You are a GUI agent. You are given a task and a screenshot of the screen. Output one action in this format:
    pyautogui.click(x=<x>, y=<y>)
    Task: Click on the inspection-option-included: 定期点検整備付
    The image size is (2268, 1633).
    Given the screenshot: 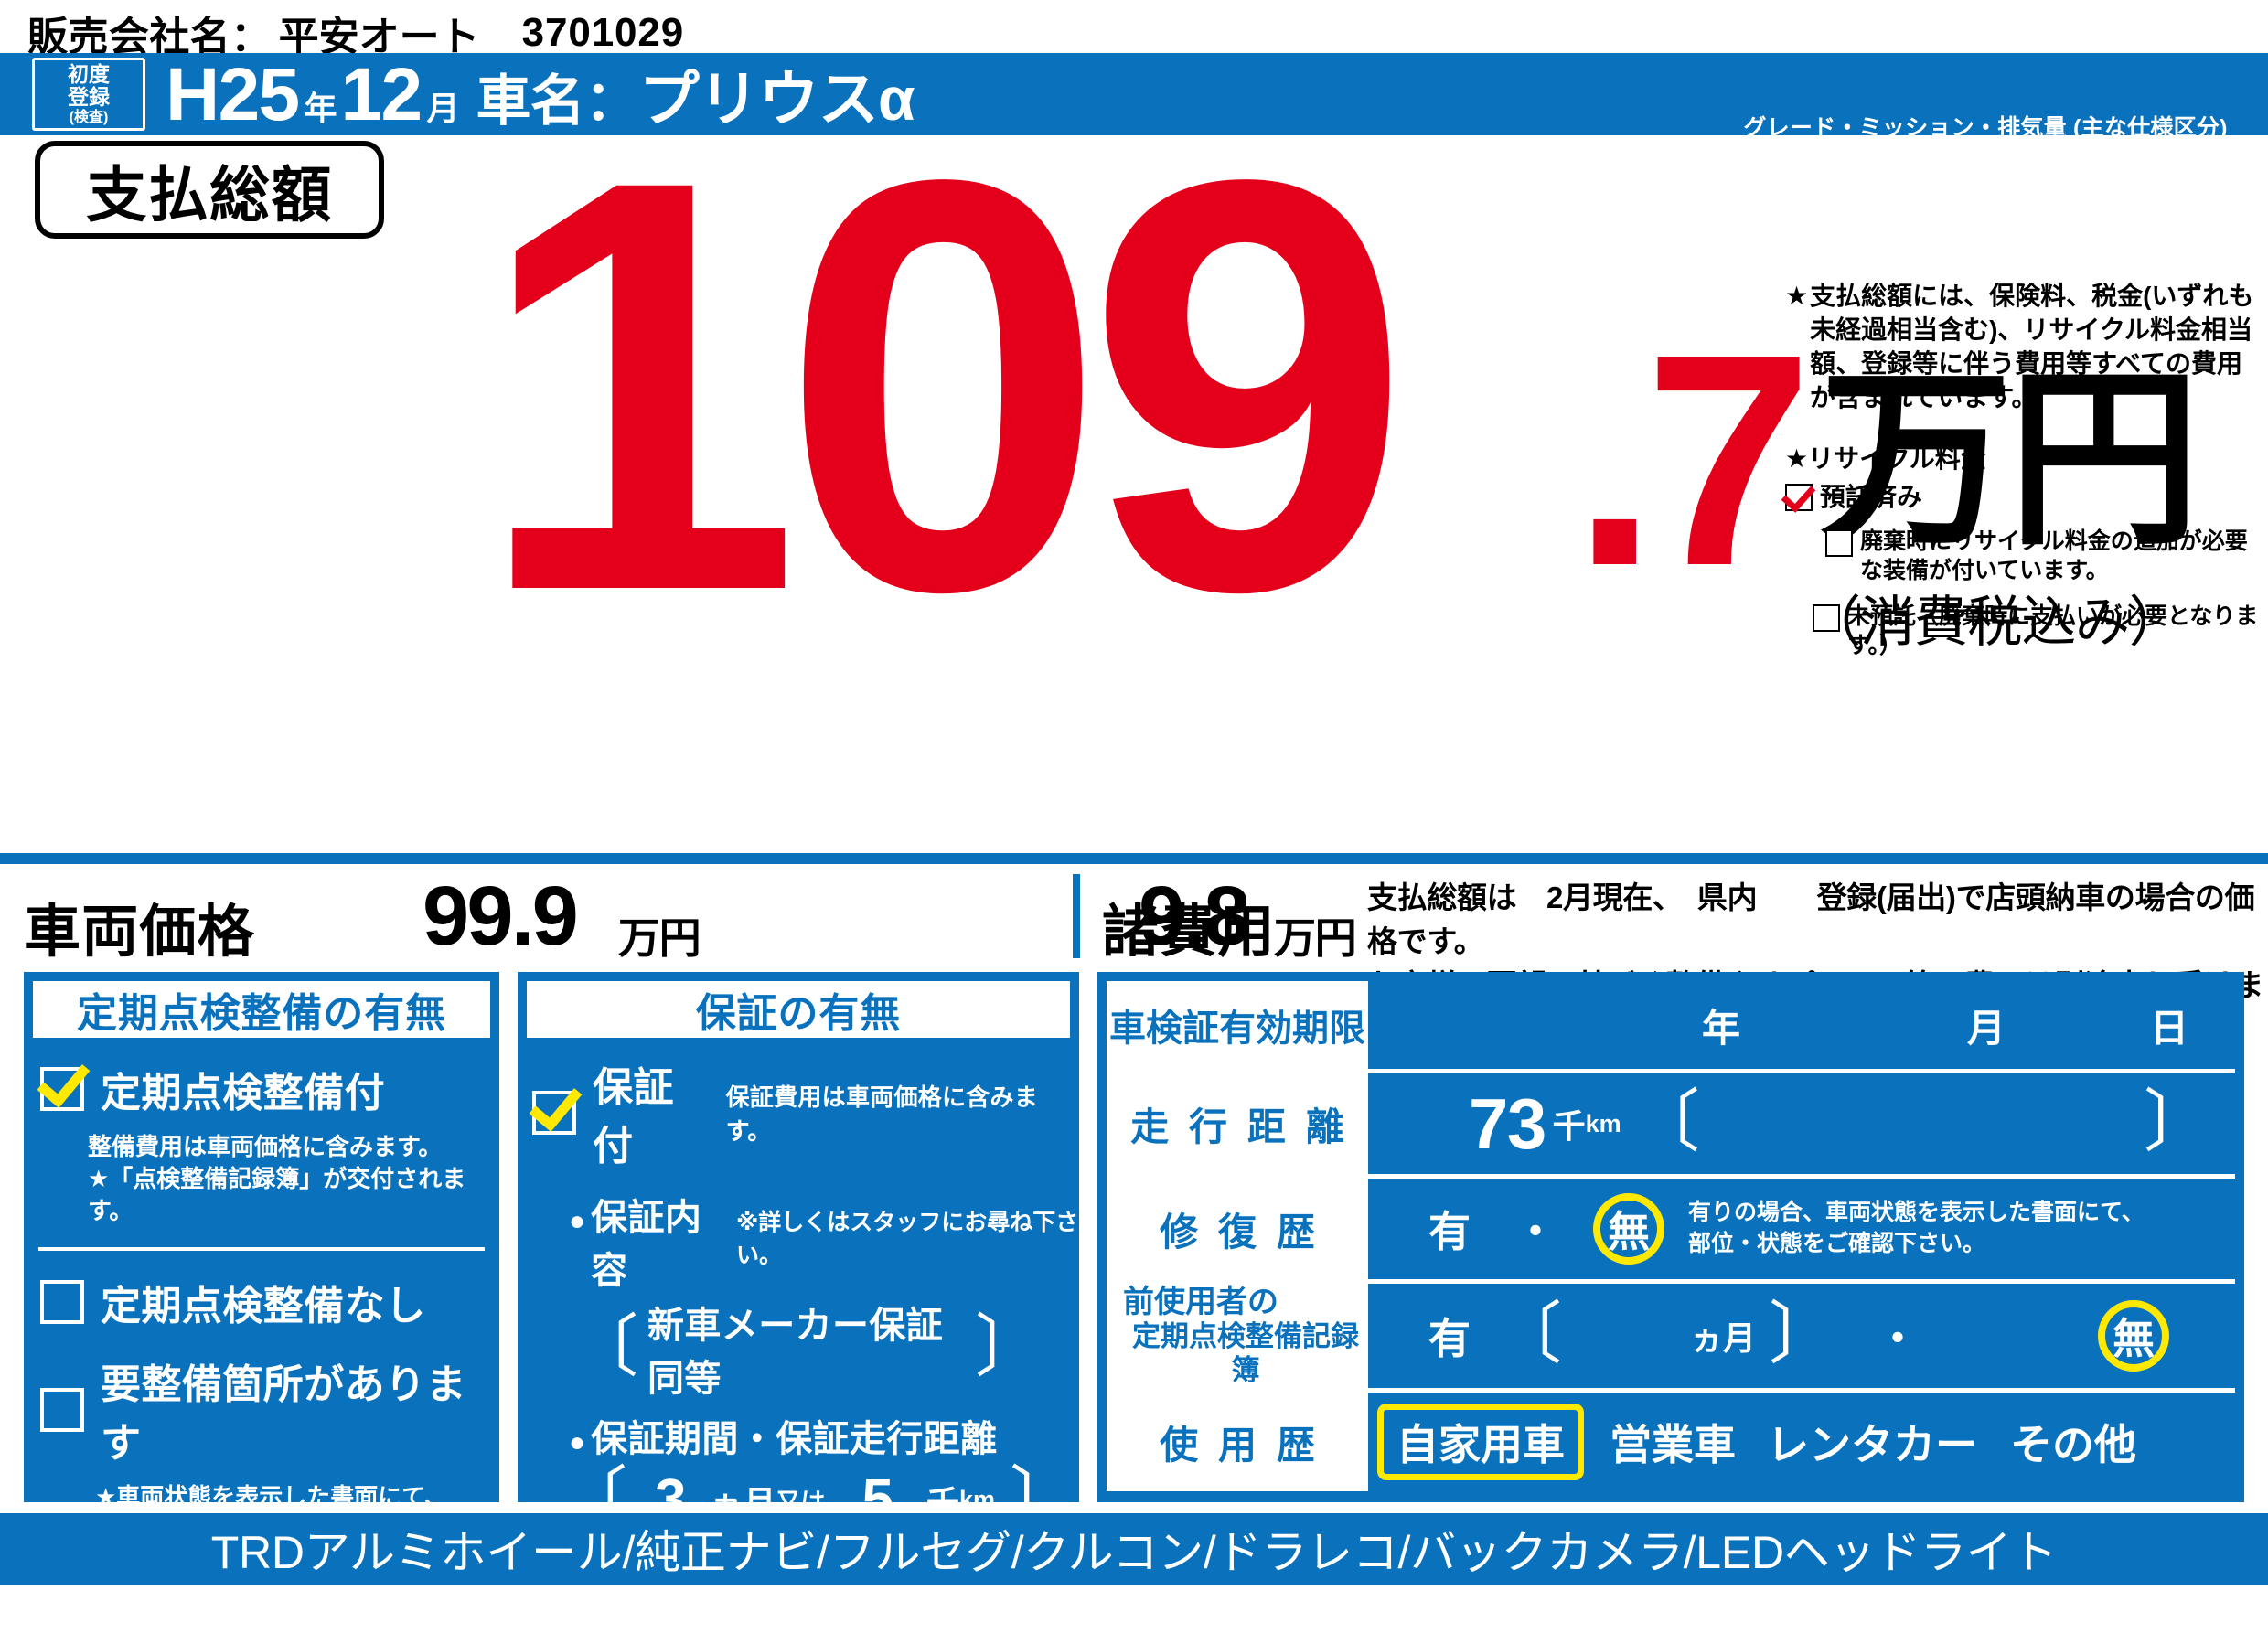 What is the action you would take?
    pyautogui.click(x=269, y=1089)
    